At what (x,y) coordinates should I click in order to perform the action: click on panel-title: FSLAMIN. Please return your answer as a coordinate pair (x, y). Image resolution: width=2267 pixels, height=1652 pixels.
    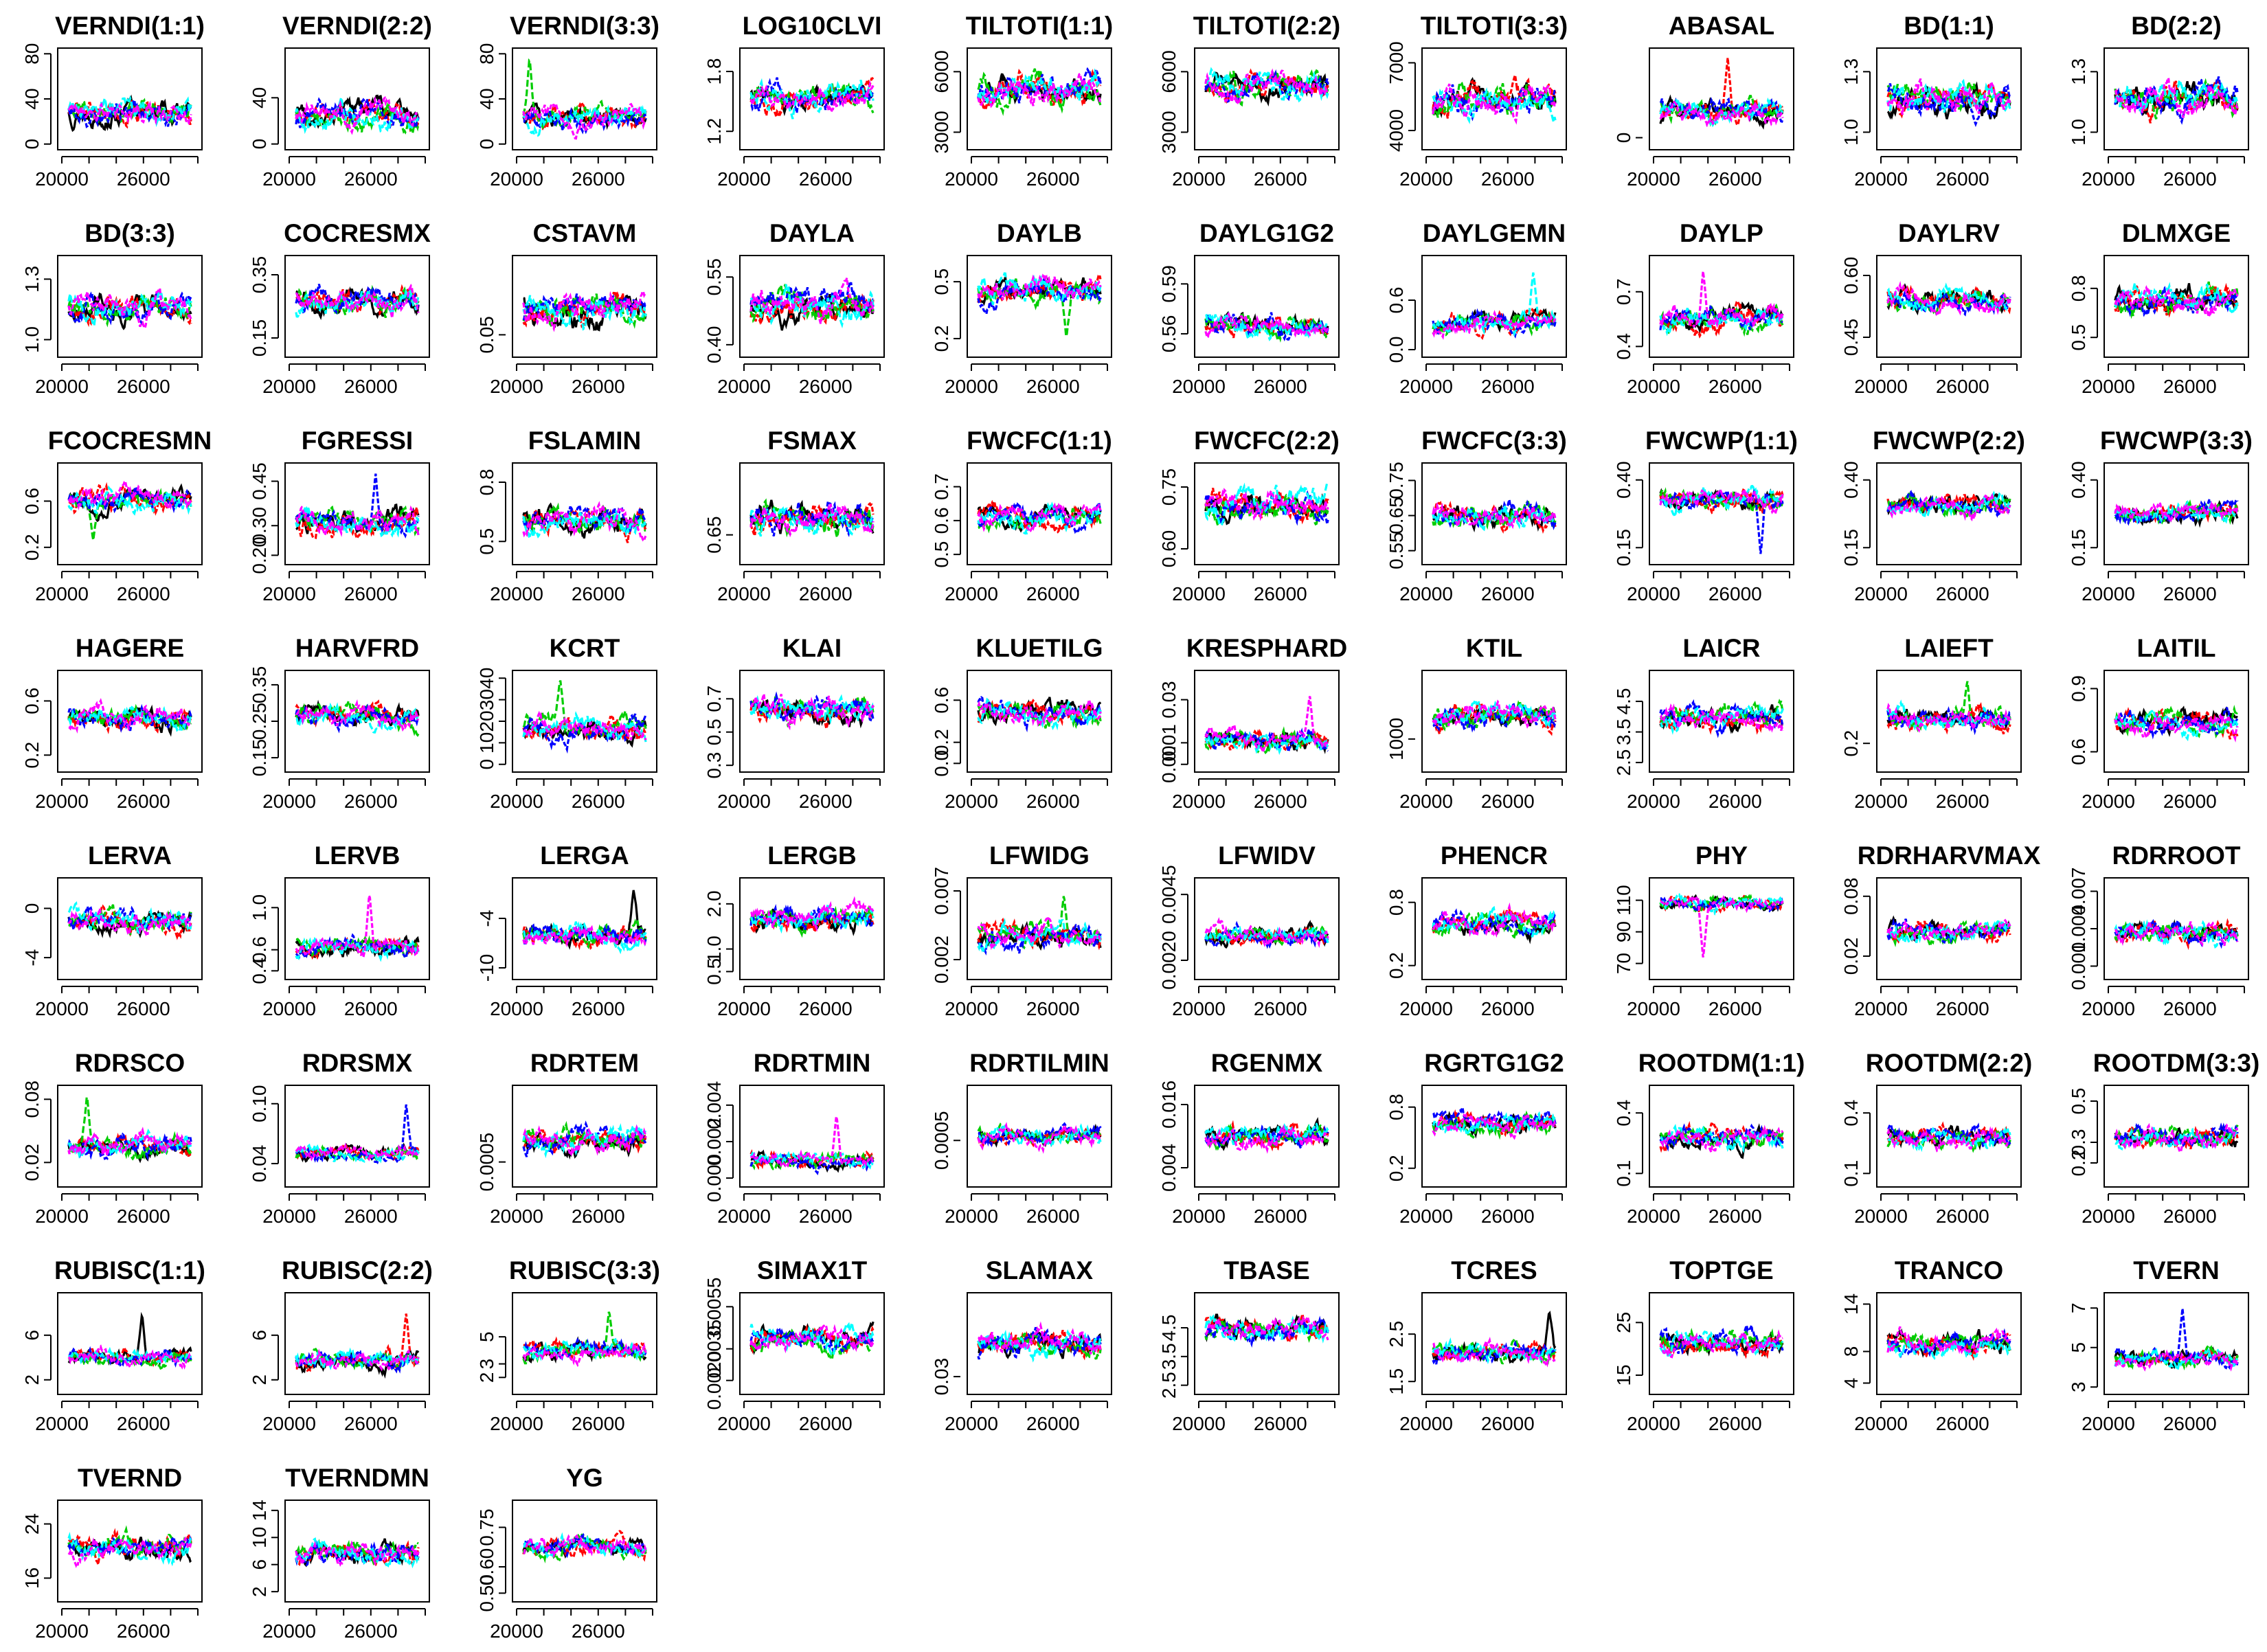
    Looking at the image, I should click on (585, 441).